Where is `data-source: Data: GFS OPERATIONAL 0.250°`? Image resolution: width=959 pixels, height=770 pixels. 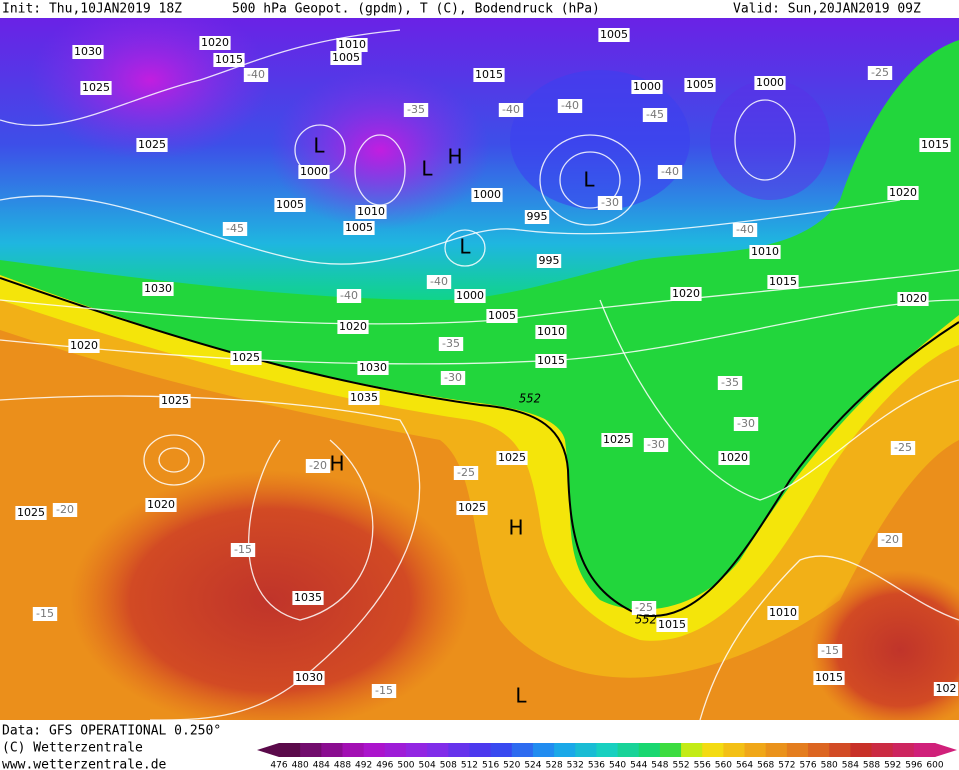 data-source: Data: GFS OPERATIONAL 0.250° is located at coordinates (111, 731).